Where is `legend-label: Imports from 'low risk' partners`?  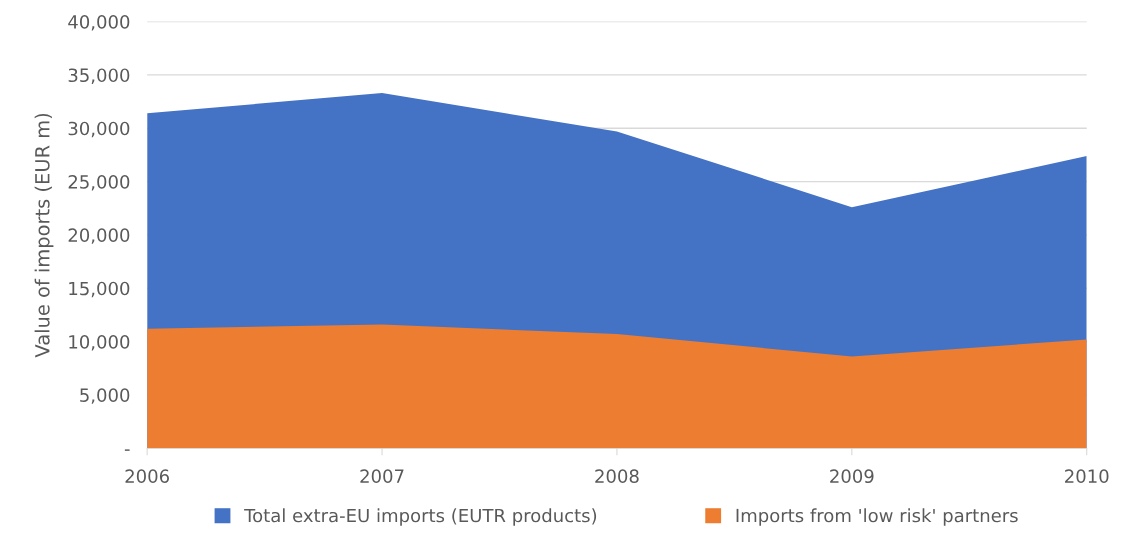
legend-label: Imports from 'low risk' partners is located at coordinates (877, 517).